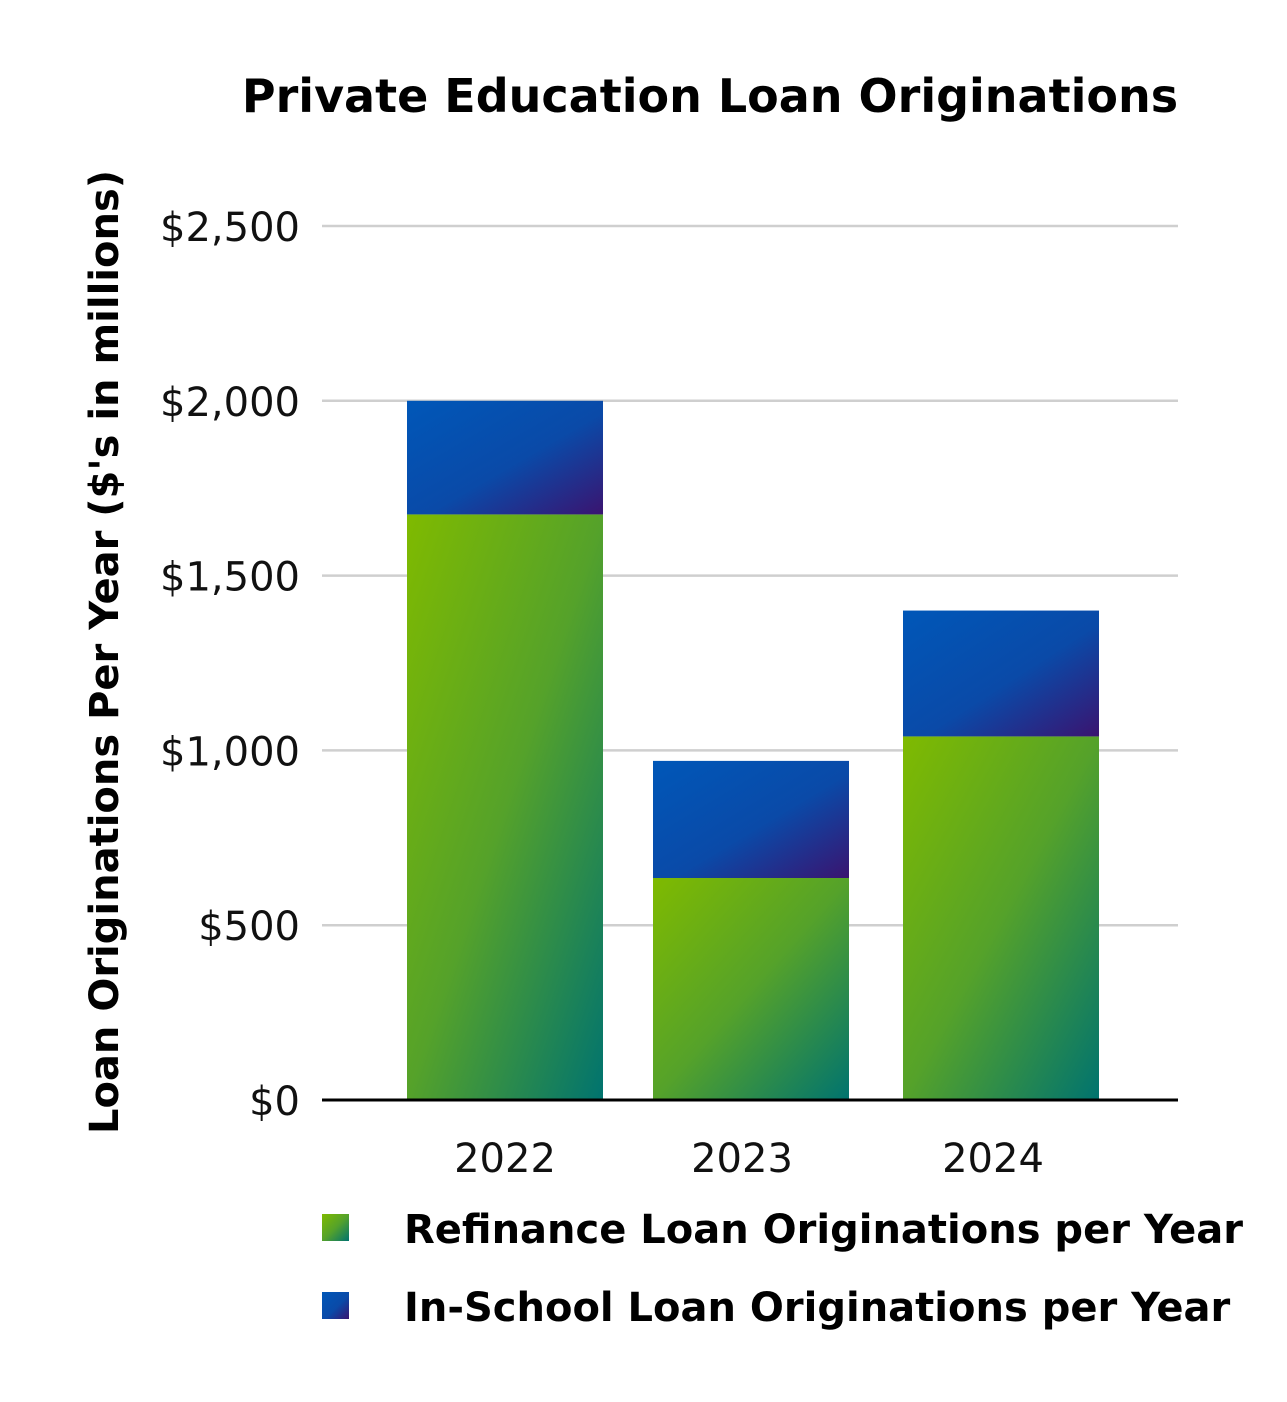 The width and height of the screenshot is (1287, 1402). Describe the element at coordinates (505, 807) in the screenshot. I see `bar-refinance-2022` at that location.